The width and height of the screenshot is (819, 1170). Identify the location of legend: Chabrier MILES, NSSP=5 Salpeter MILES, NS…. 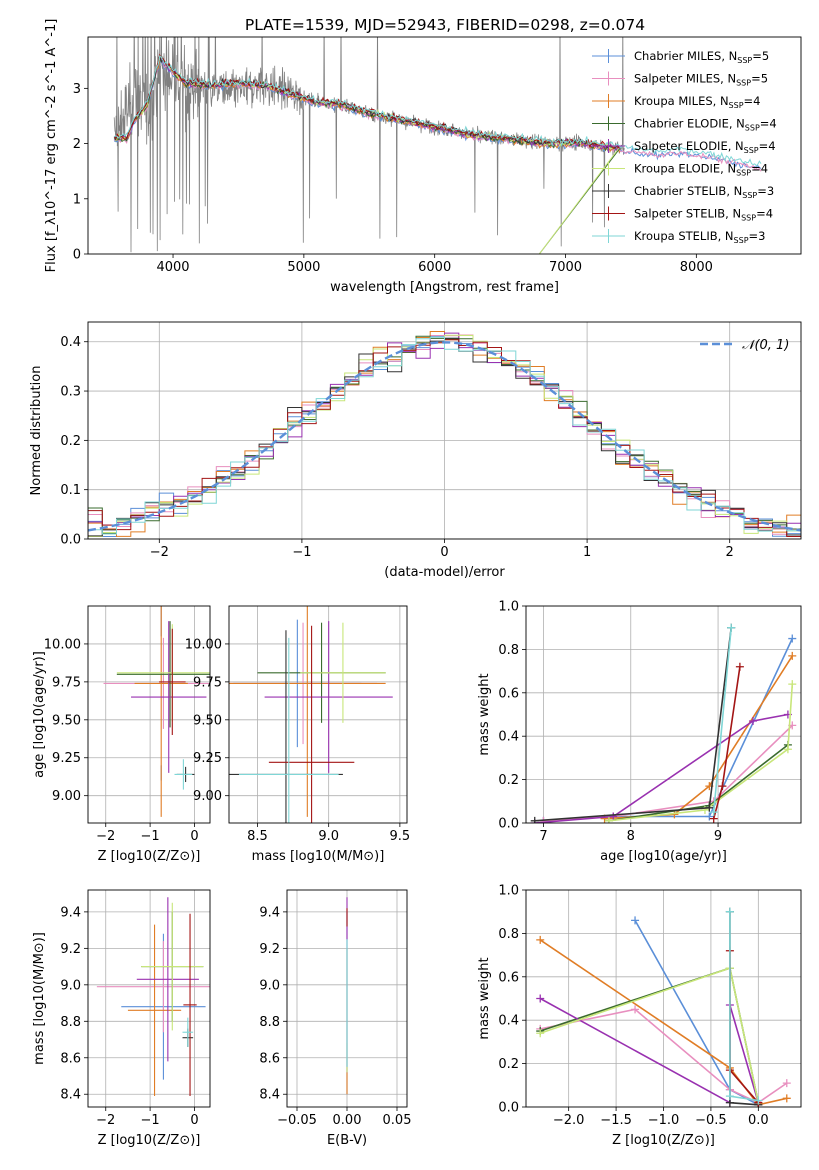
(684, 147).